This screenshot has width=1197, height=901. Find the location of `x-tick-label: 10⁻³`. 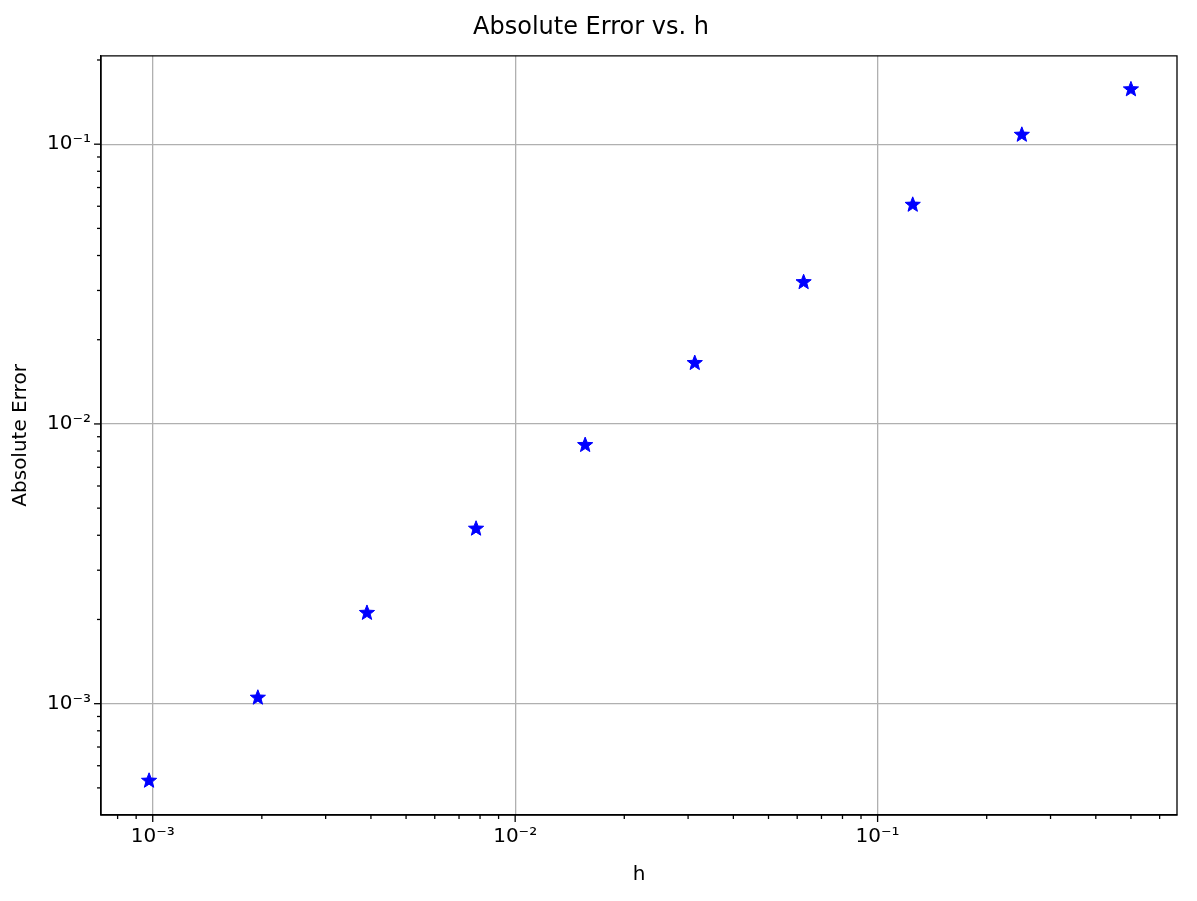

x-tick-label: 10⁻³ is located at coordinates (152, 835).